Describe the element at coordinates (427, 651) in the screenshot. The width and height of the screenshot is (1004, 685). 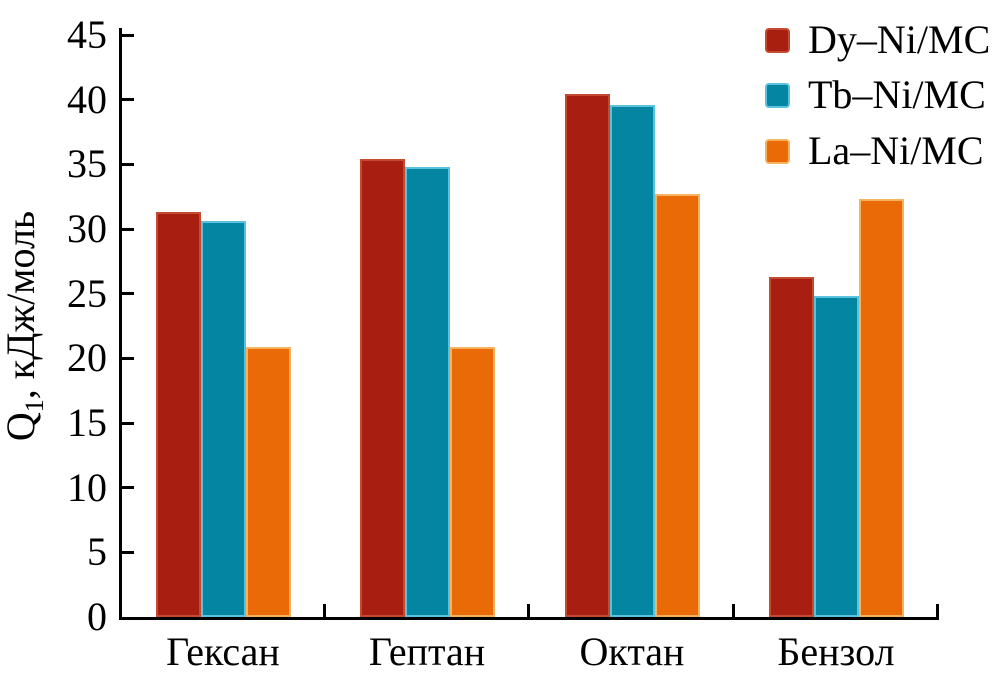
I see `x-tick-label-geptan: Гептан` at that location.